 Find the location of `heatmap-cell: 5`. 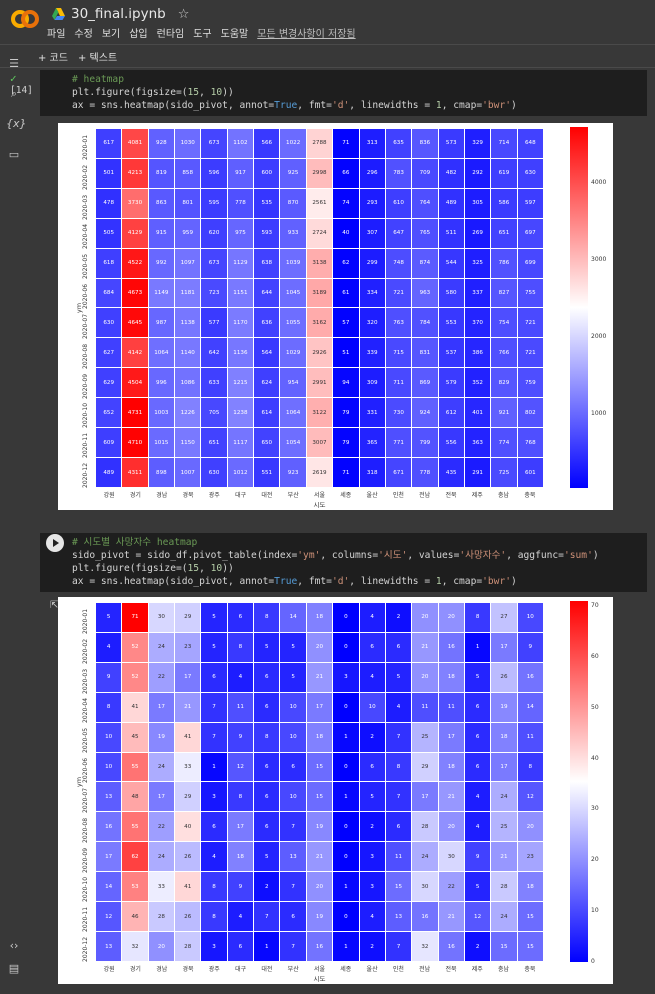

heatmap-cell: 5 is located at coordinates (372, 797).